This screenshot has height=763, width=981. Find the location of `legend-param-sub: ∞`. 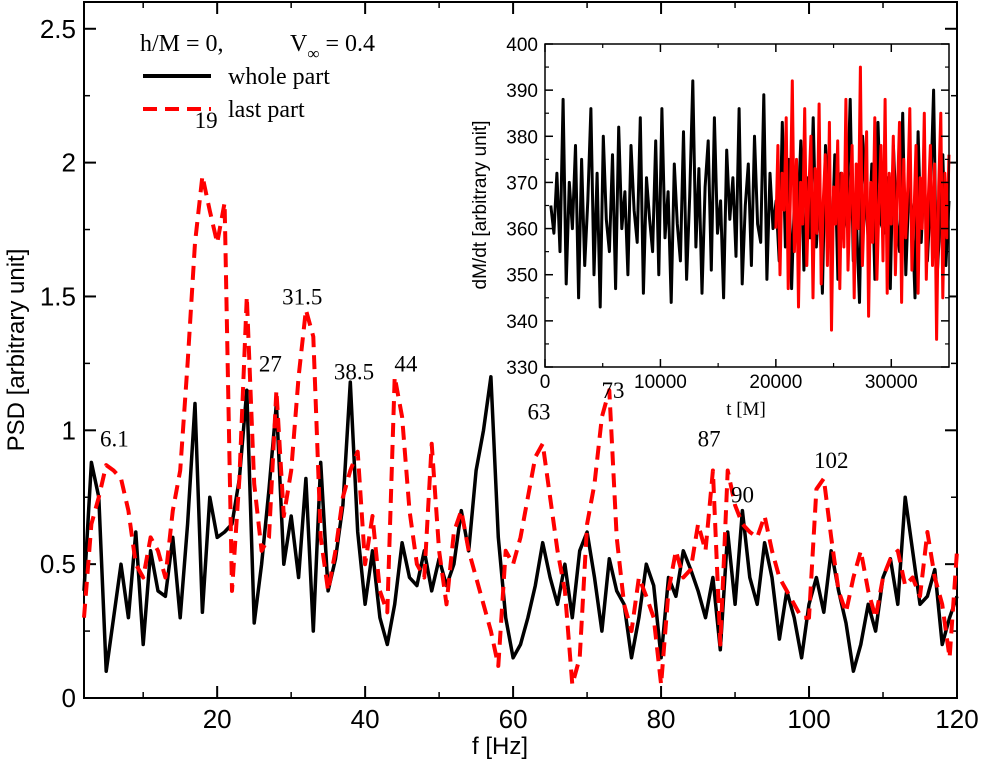

legend-param-sub: ∞ is located at coordinates (313, 53).